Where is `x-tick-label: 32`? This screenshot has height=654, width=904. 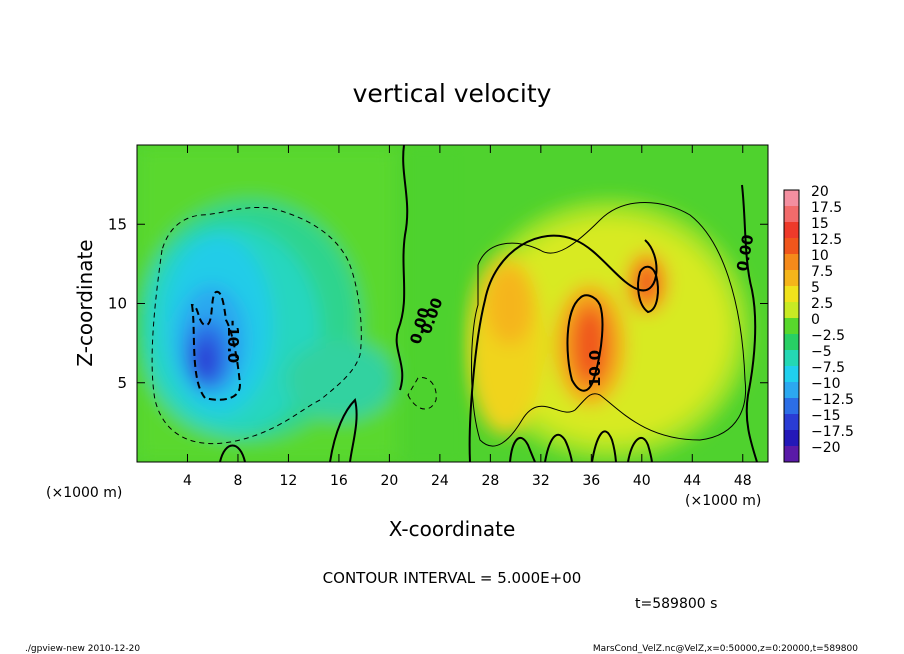 x-tick-label: 32 is located at coordinates (541, 481).